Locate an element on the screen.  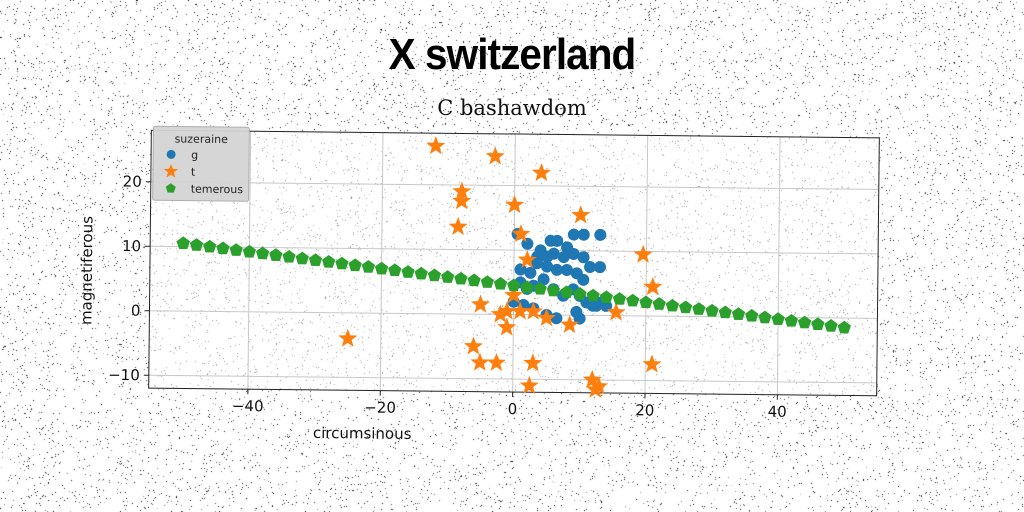
x-tick-label: −40 is located at coordinates (248, 406).